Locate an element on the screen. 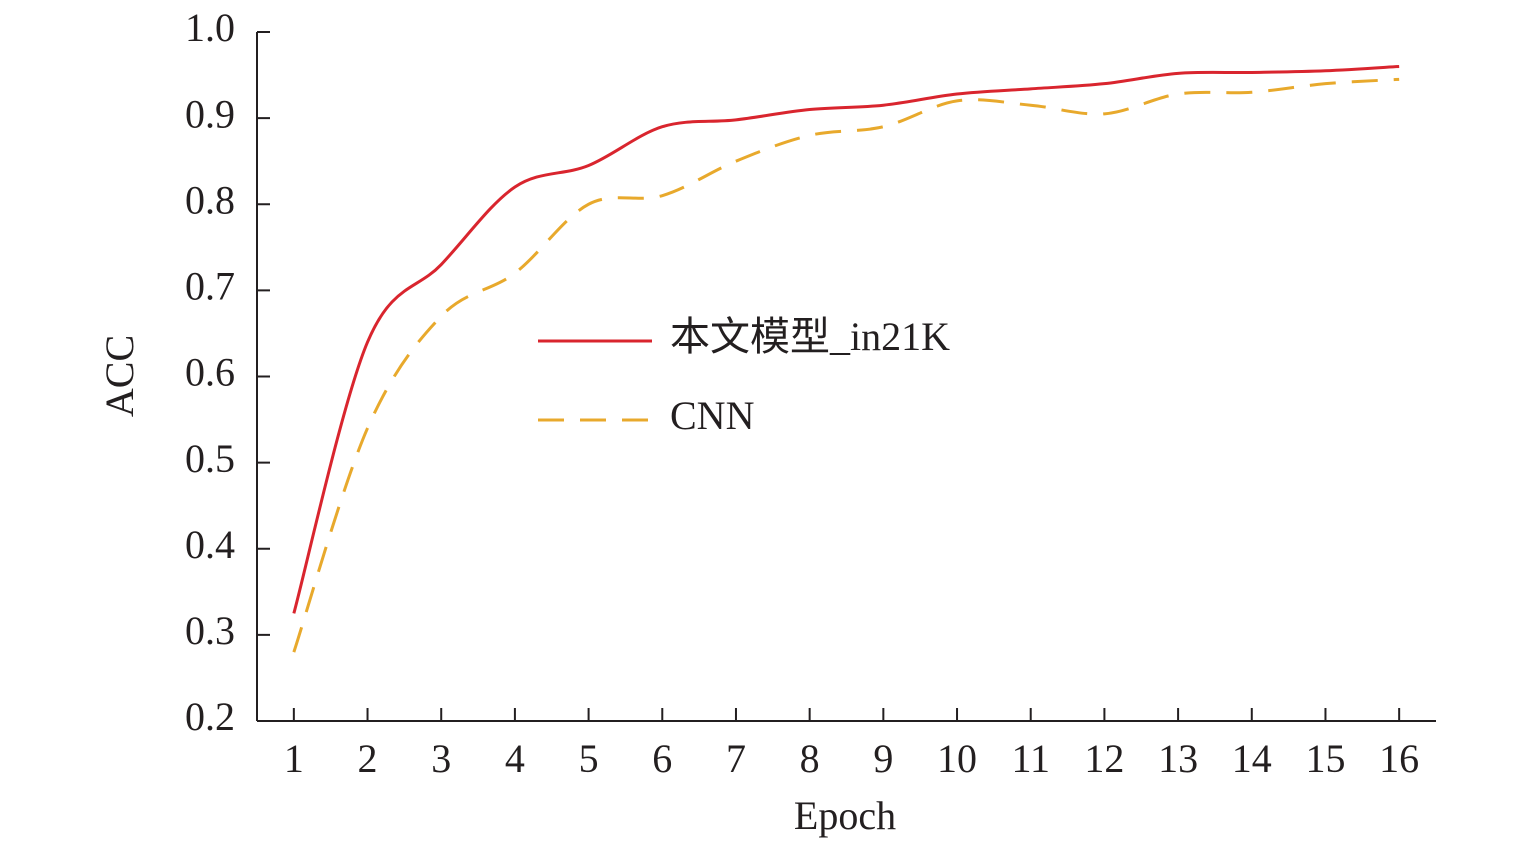 Image resolution: width=1535 pixels, height=854 pixels. y-tick-label: 0.9 is located at coordinates (210, 113).